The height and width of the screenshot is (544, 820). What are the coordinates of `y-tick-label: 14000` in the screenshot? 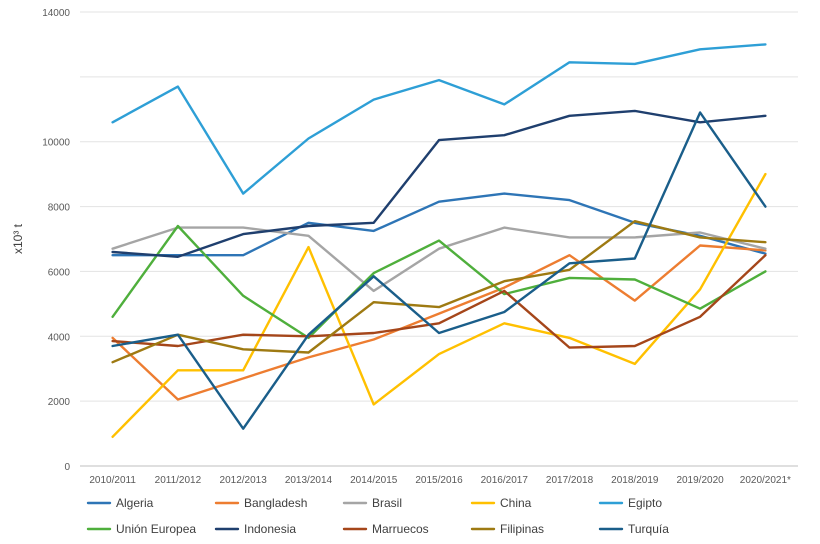 It's located at (56, 13).